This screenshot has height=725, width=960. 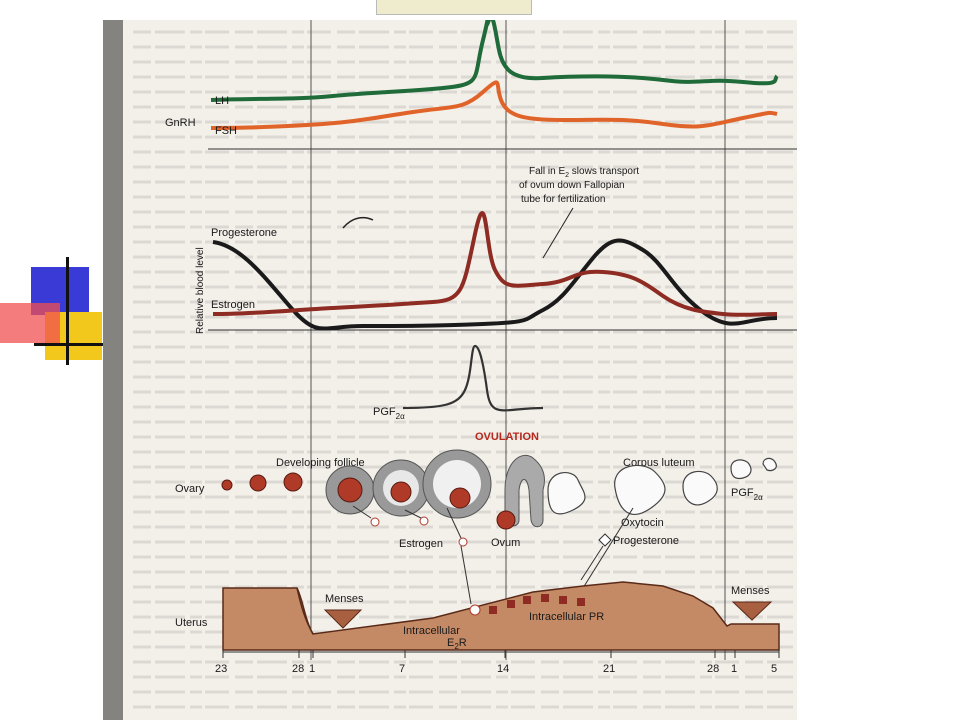 I want to click on annotation-line-3: tube for fertilization, so click(x=563, y=199).